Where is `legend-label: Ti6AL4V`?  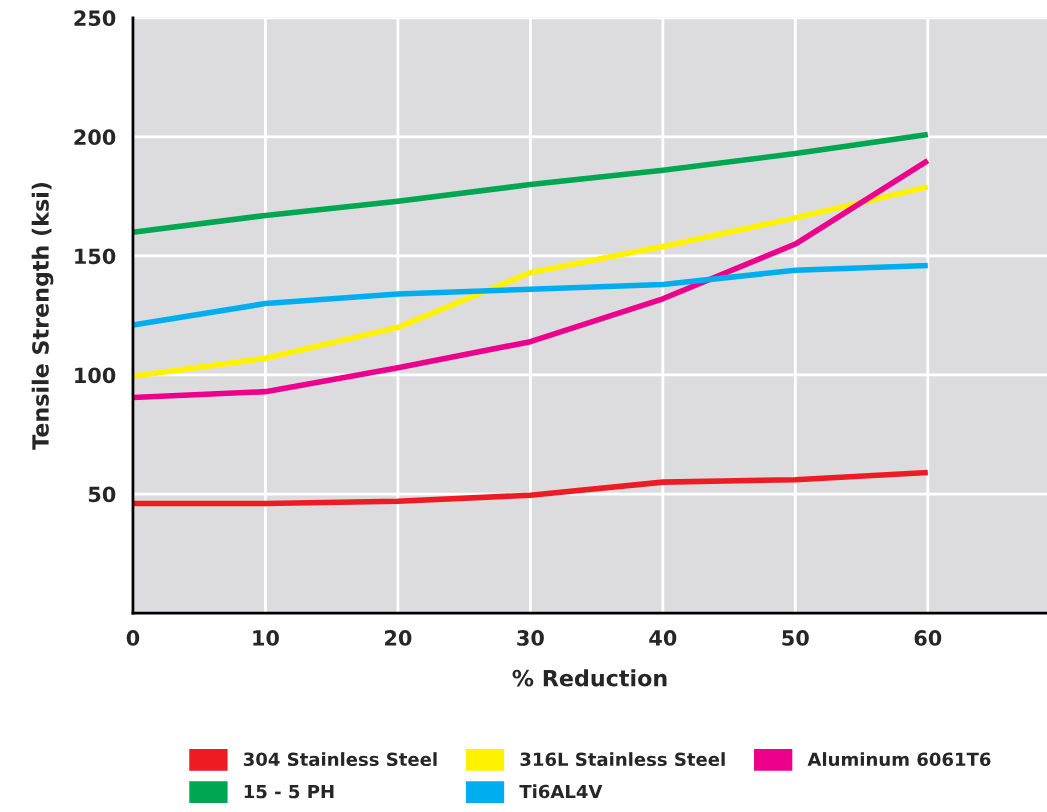
legend-label: Ti6AL4V is located at coordinates (561, 791).